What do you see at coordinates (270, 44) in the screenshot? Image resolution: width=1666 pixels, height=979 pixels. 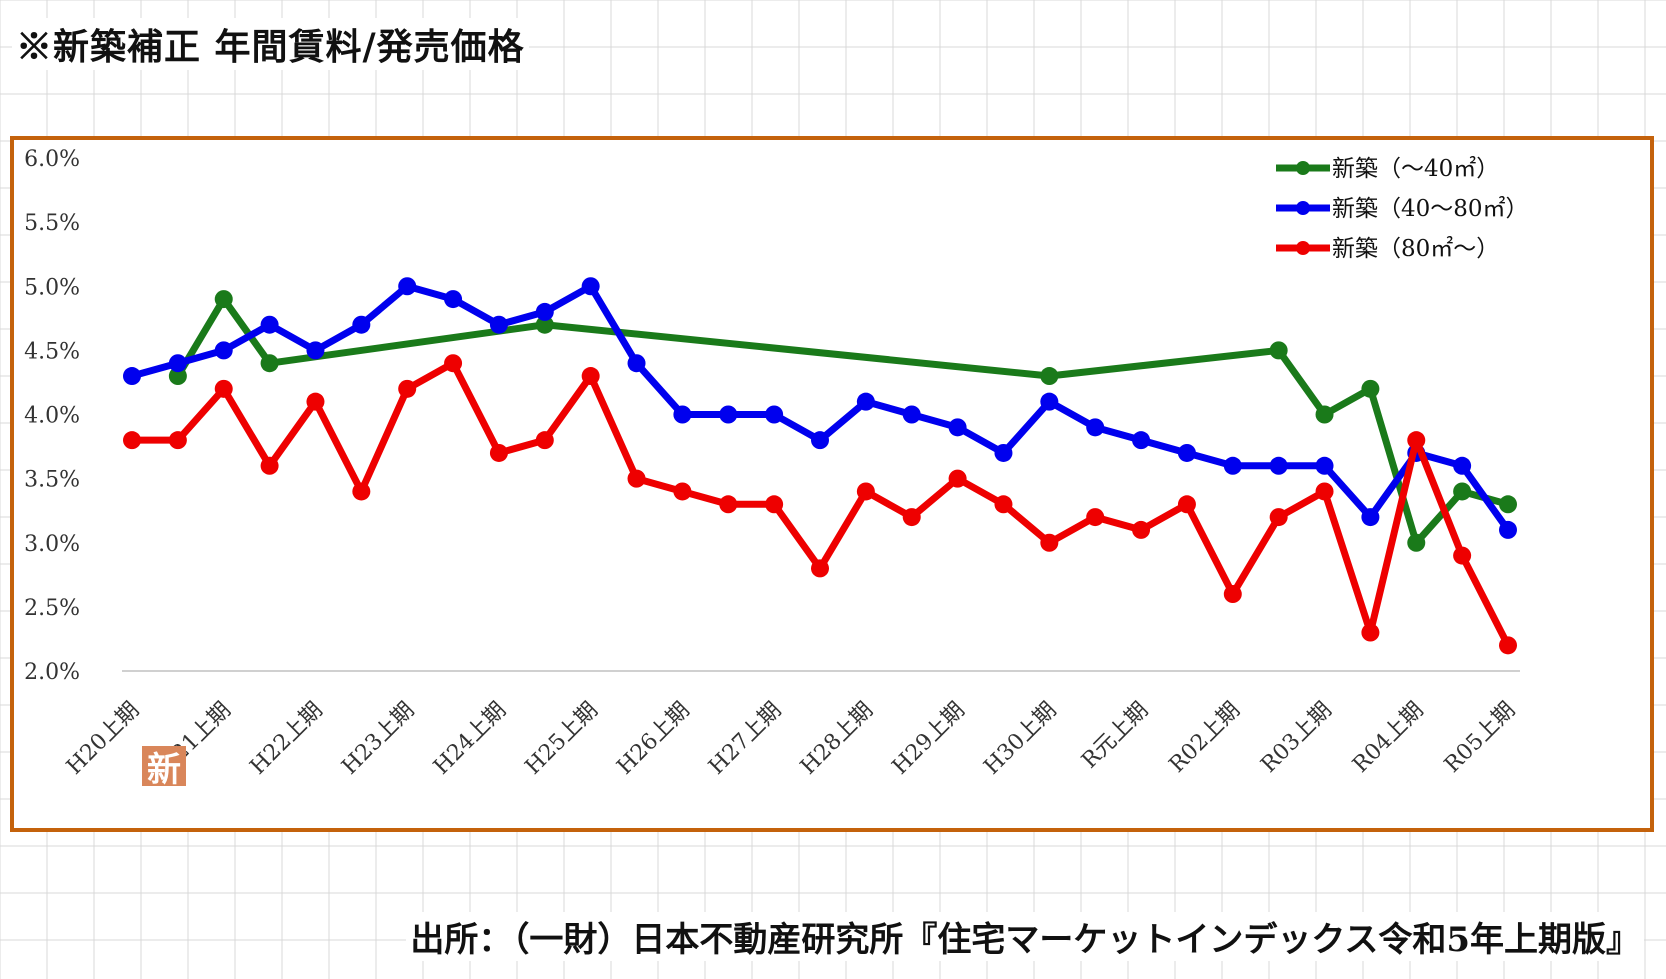 I see `page-title: ※新築補正 年間賃料/発売価格` at bounding box center [270, 44].